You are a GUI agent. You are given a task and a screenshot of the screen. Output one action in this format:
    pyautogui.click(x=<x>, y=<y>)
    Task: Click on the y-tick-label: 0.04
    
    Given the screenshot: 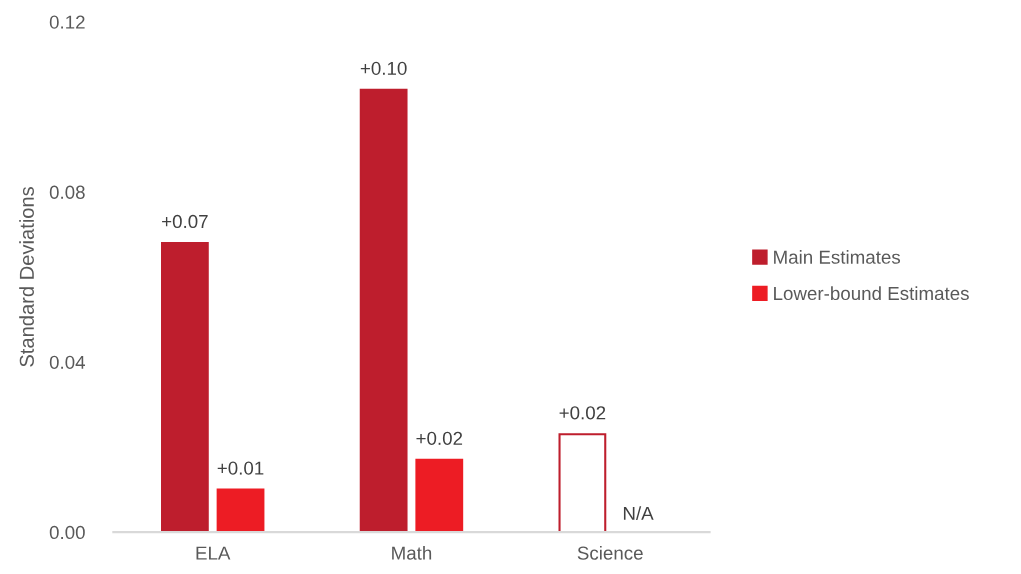 What is the action you would take?
    pyautogui.click(x=67, y=362)
    